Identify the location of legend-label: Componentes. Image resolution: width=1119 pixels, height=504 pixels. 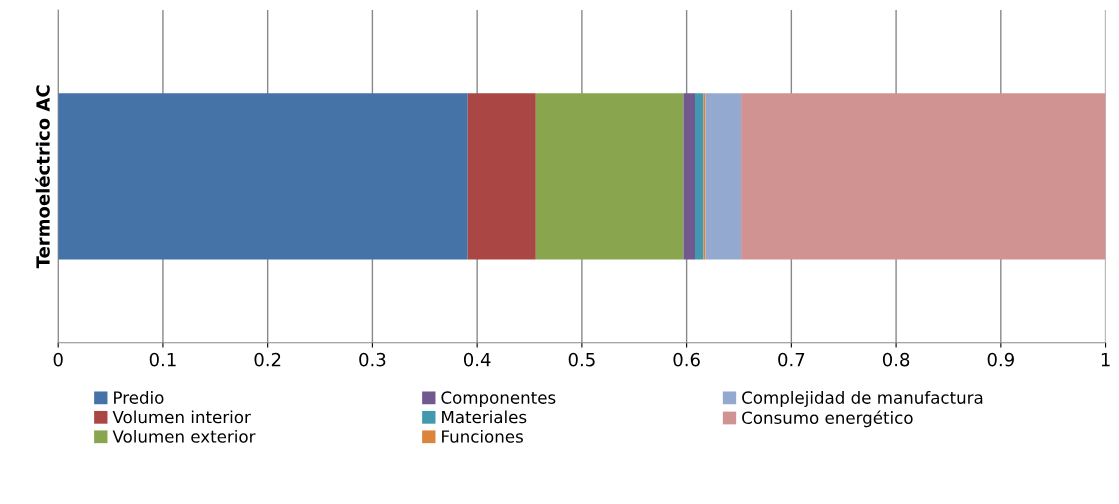
(498, 399).